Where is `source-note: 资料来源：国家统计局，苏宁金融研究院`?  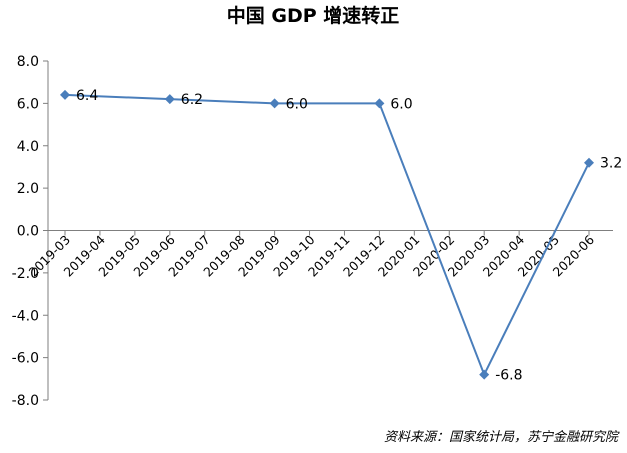 source-note: 资料来源：国家统计局，苏宁金融研究院 is located at coordinates (502, 437).